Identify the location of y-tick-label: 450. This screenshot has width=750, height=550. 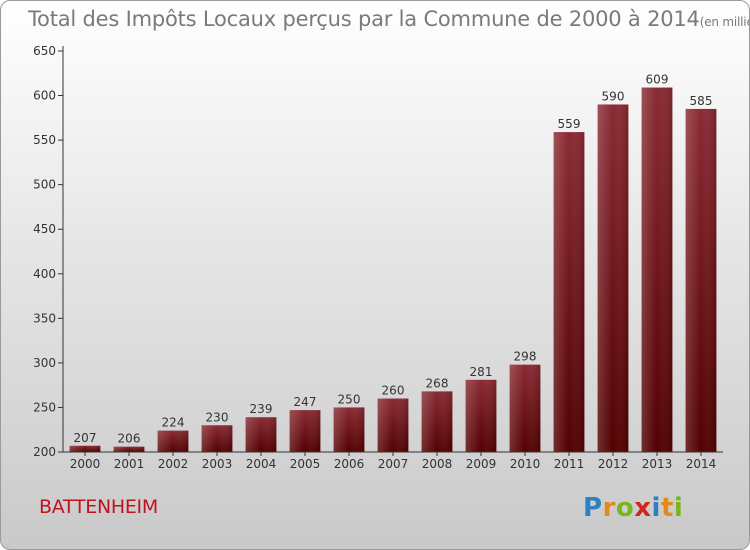
(44, 229).